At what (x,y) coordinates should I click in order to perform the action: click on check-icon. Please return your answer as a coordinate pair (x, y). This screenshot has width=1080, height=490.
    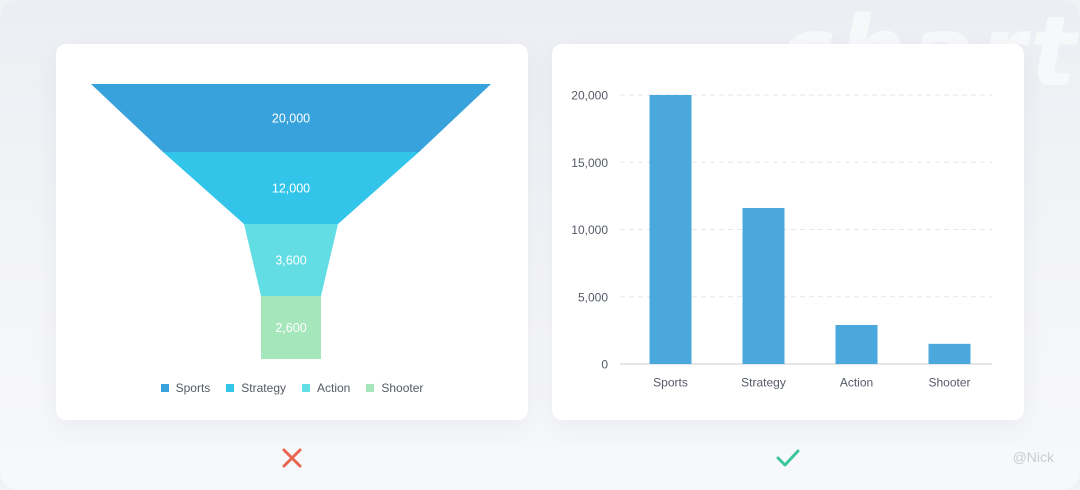
    Looking at the image, I should click on (788, 458).